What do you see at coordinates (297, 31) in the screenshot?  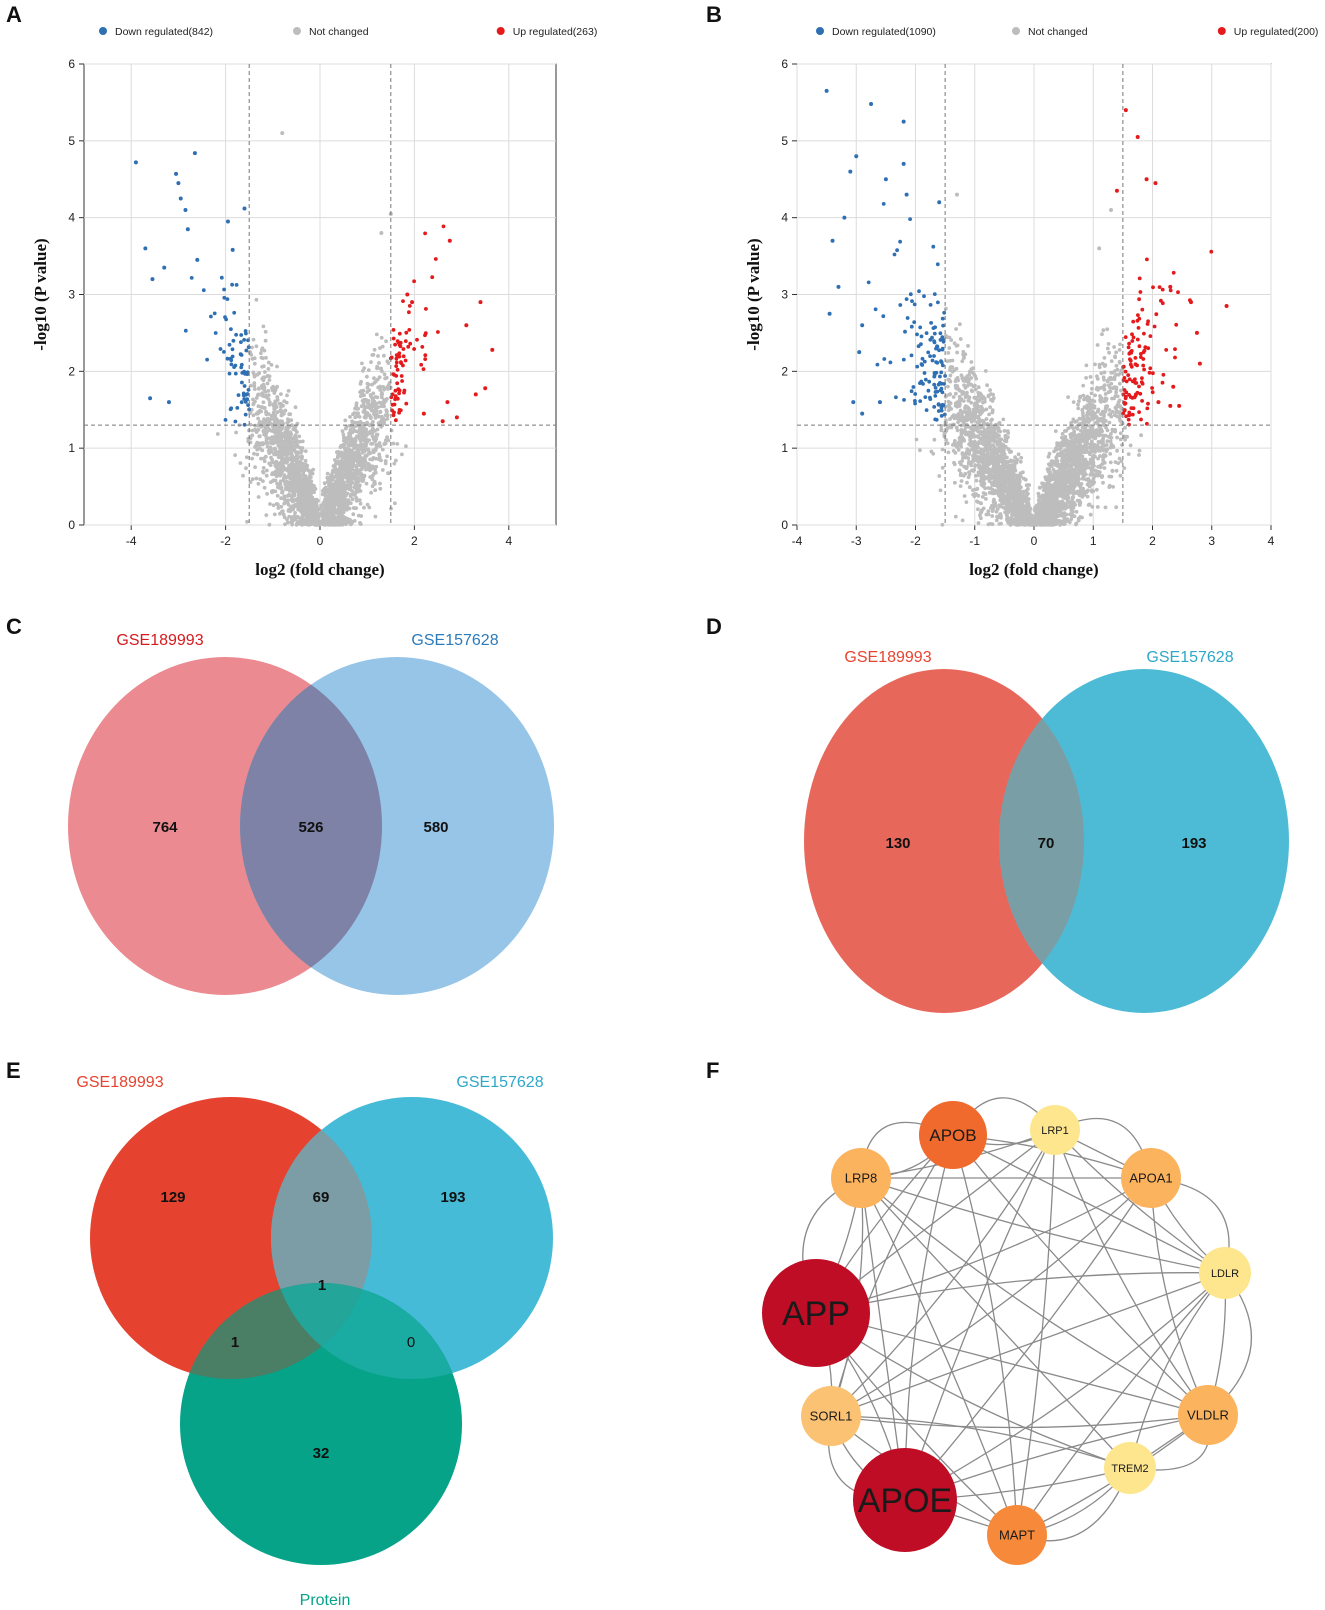 I see `legend-dot` at bounding box center [297, 31].